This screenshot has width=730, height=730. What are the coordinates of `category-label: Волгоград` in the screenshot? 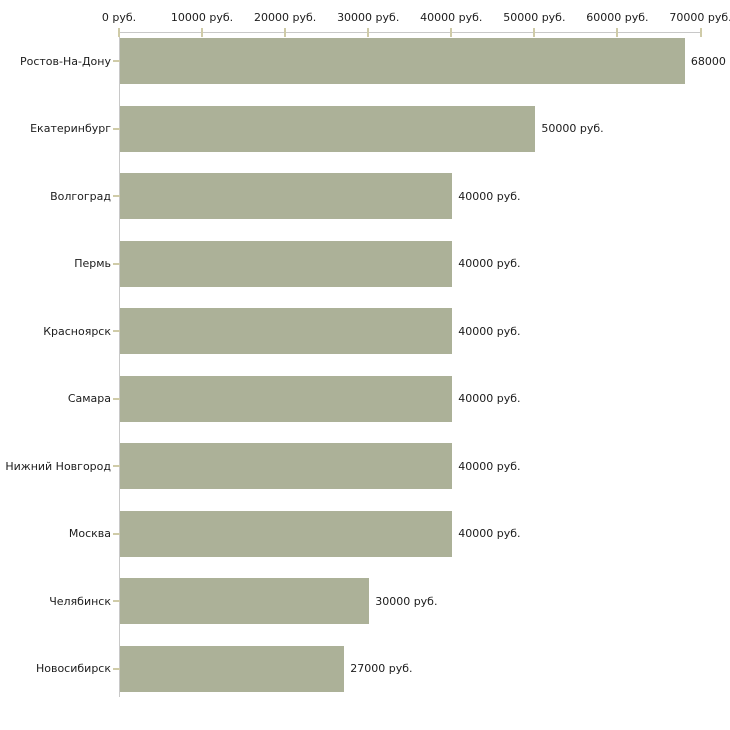 It's located at (80, 196).